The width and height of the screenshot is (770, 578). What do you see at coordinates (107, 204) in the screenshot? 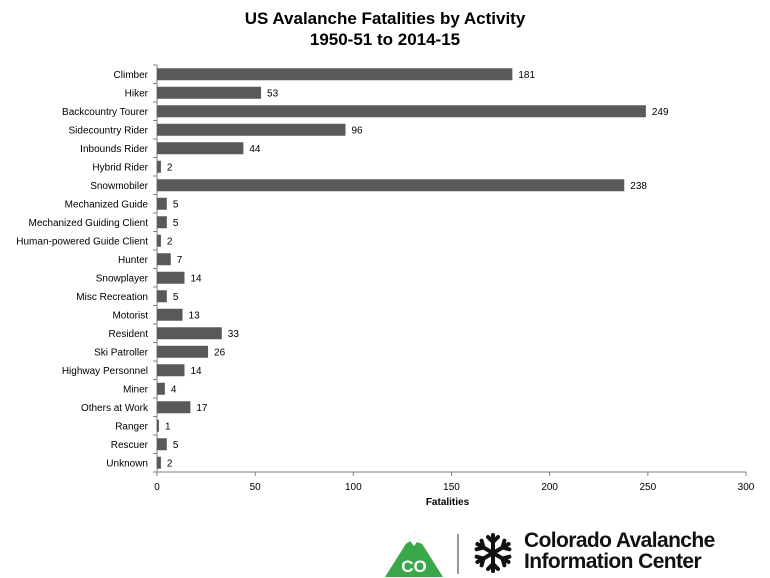
I see `category-label: Mechanized Guide` at bounding box center [107, 204].